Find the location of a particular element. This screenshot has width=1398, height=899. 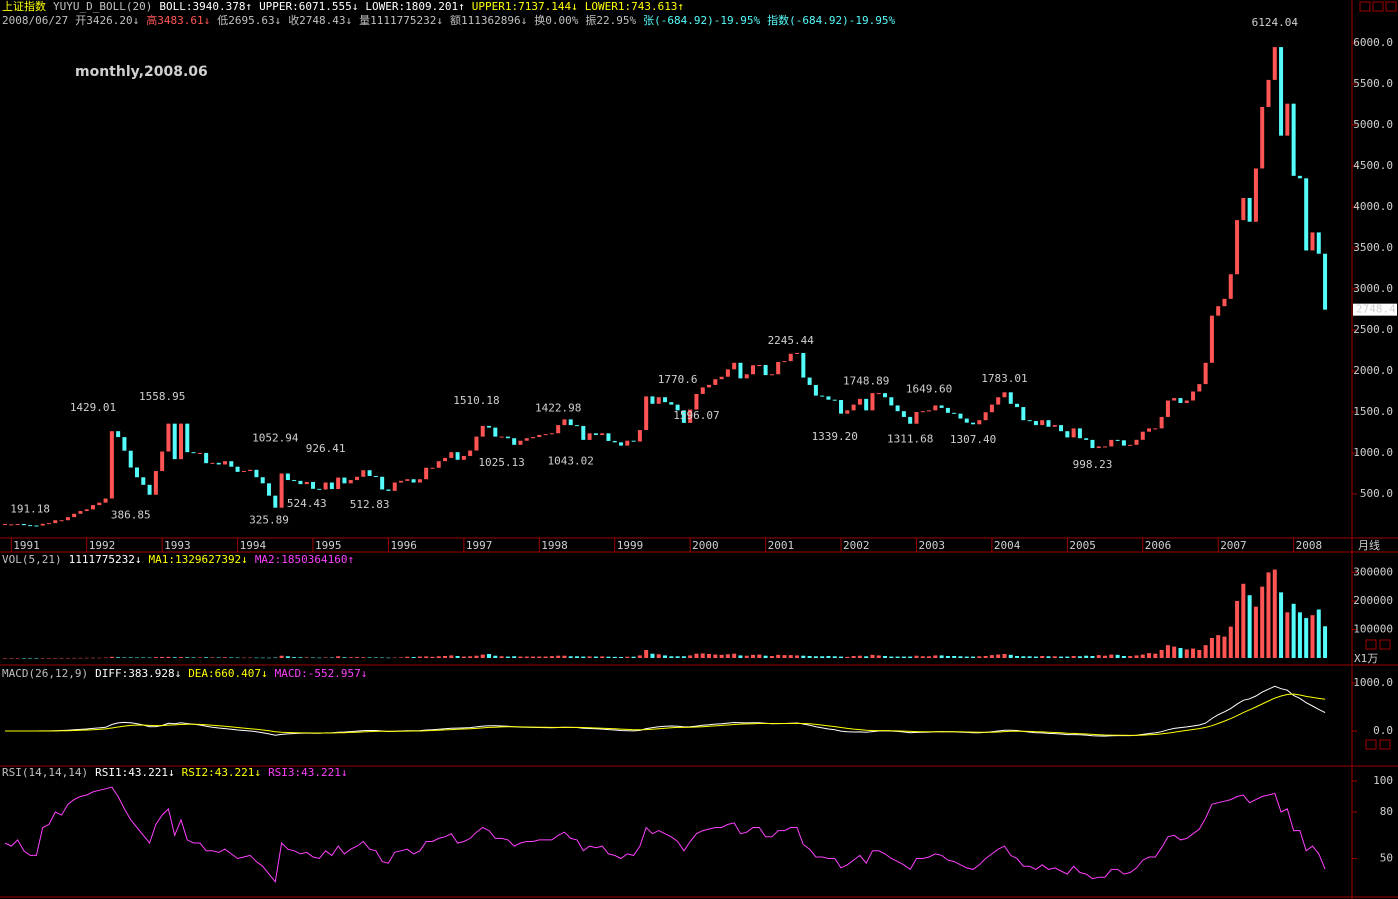

annotation: 926.41 is located at coordinates (326, 448).